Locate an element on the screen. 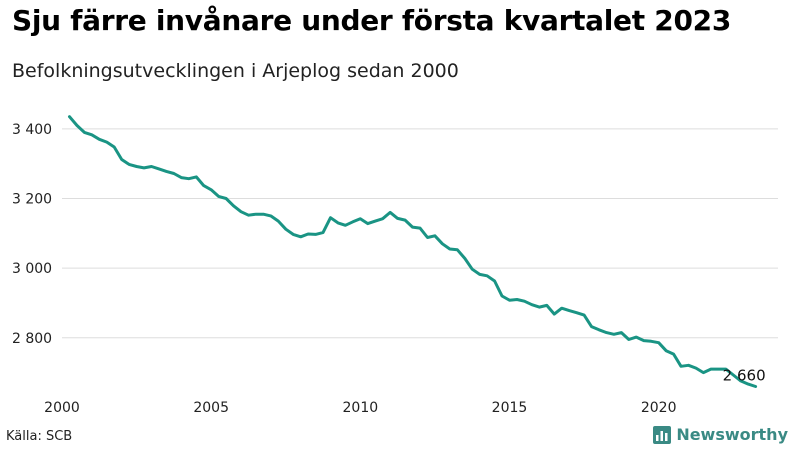 The image size is (800, 450). x-tick-label: 2015 is located at coordinates (510, 408).